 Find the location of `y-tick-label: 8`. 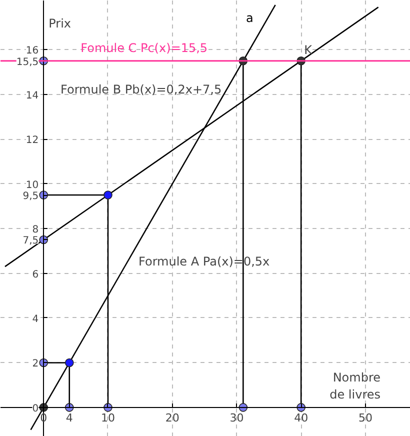

y-tick-label: 8 is located at coordinates (35, 230).